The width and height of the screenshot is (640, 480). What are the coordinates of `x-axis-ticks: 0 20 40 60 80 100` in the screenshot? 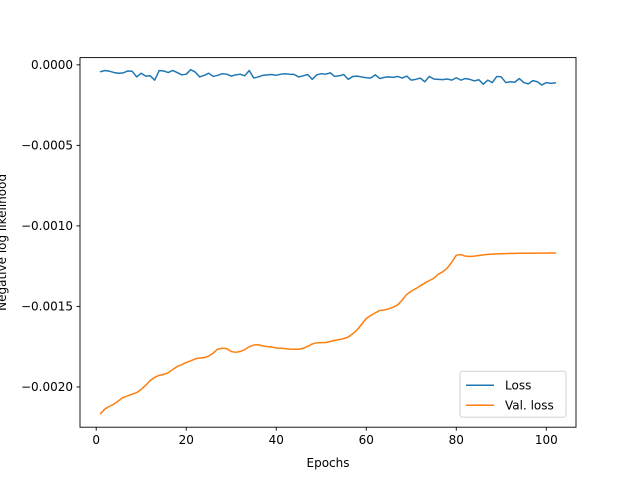 It's located at (325, 437).